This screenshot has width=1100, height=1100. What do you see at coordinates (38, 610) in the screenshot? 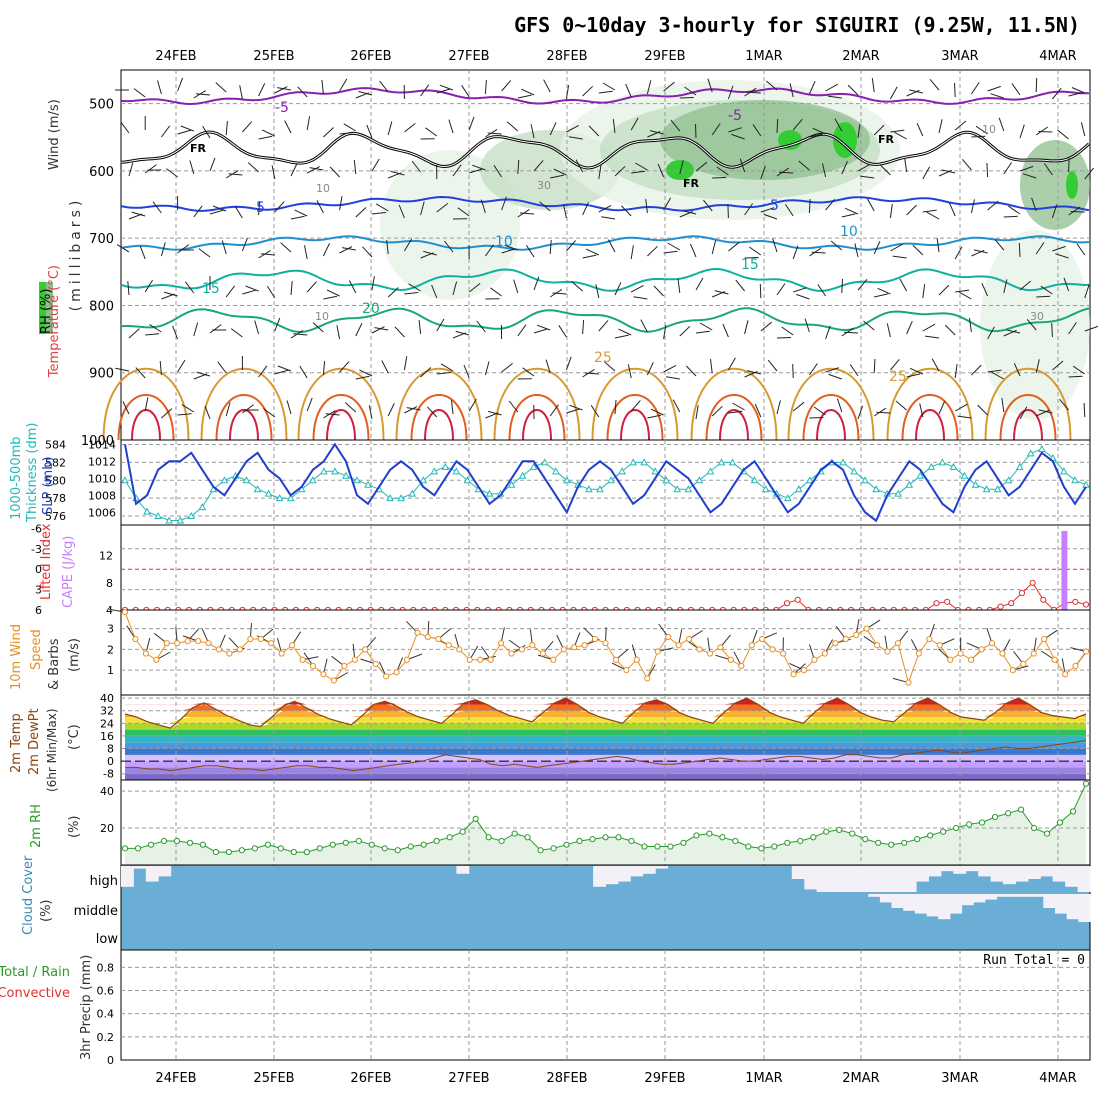
I see `li-tick-label: 6` at bounding box center [38, 610].